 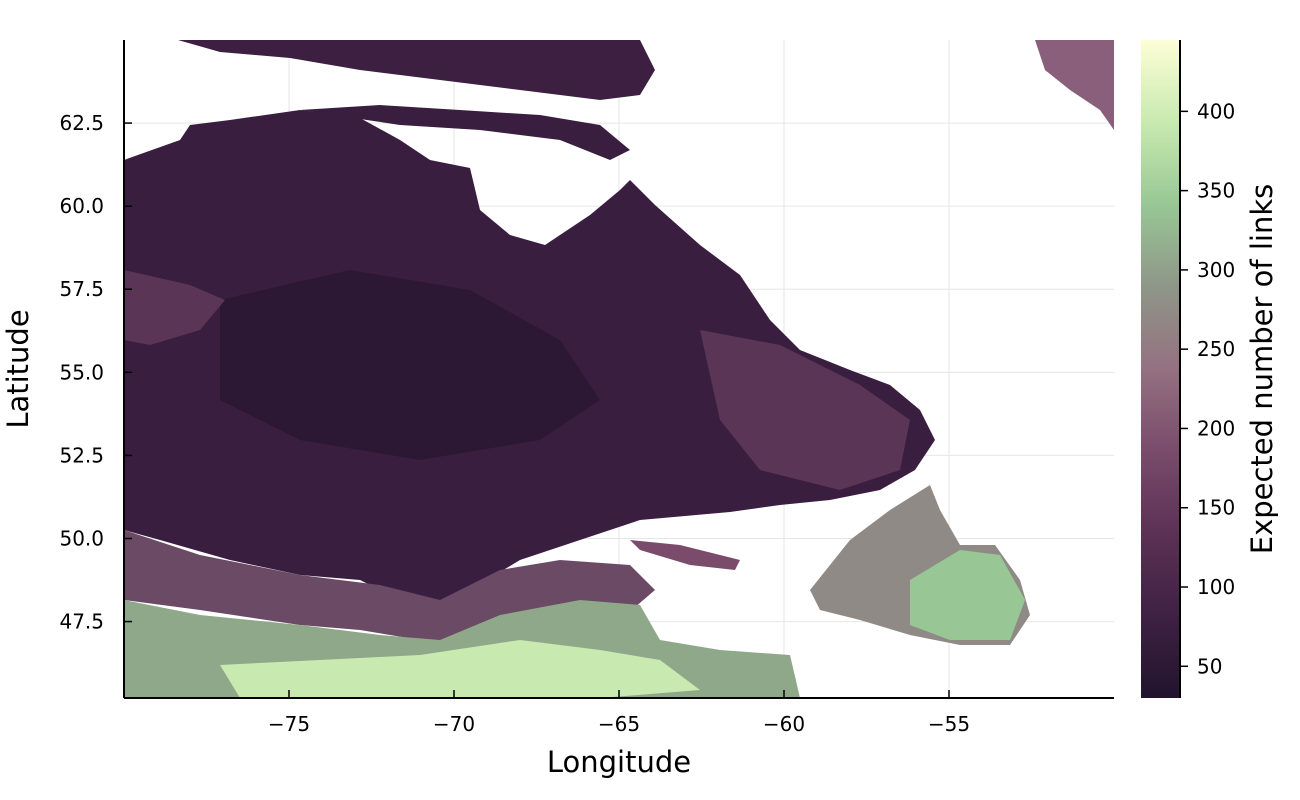 What do you see at coordinates (81, 622) in the screenshot?
I see `y-tick-label: 47.5` at bounding box center [81, 622].